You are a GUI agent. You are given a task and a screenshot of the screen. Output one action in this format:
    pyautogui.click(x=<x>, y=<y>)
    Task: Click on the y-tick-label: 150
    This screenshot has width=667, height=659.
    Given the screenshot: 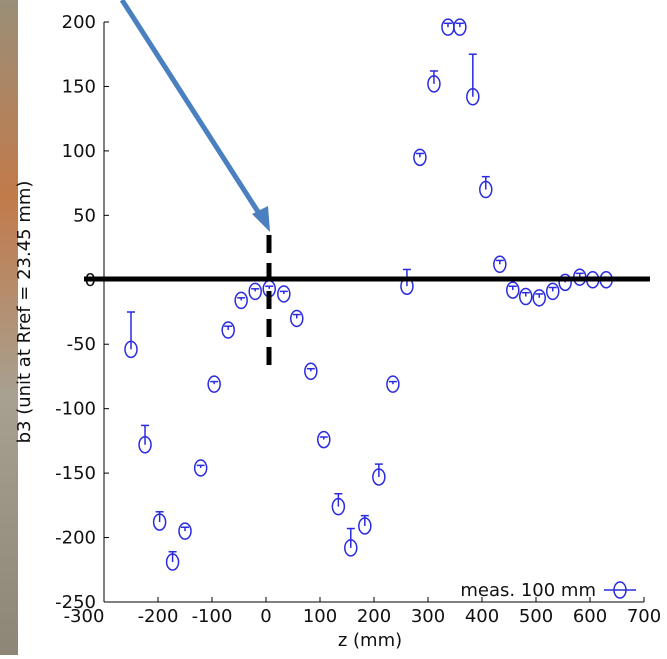 What is the action you would take?
    pyautogui.click(x=79, y=86)
    